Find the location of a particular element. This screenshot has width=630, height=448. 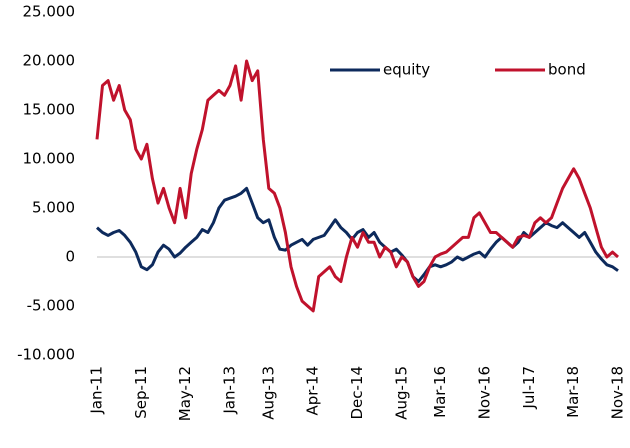

x-tick-label: Dec-14 is located at coordinates (357, 393).